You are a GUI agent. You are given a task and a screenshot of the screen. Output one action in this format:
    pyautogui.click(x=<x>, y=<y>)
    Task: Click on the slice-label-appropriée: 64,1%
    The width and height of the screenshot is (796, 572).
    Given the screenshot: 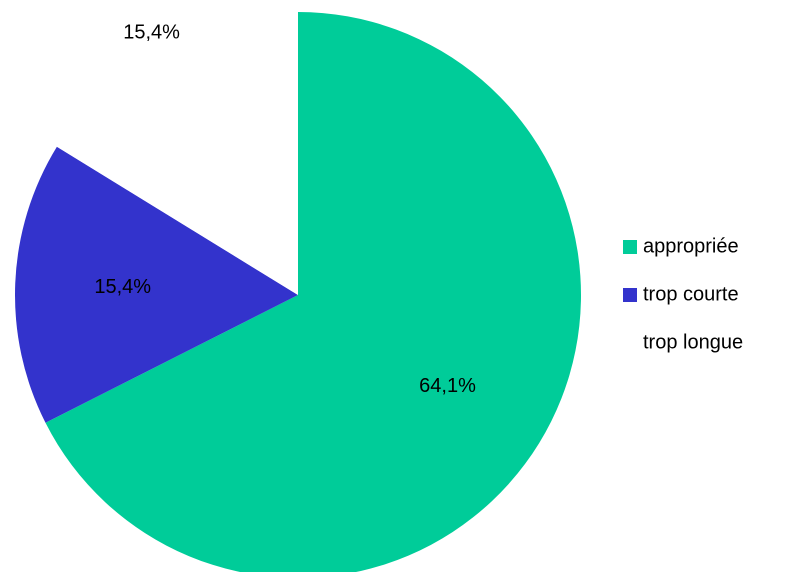 What is the action you would take?
    pyautogui.click(x=447, y=386)
    